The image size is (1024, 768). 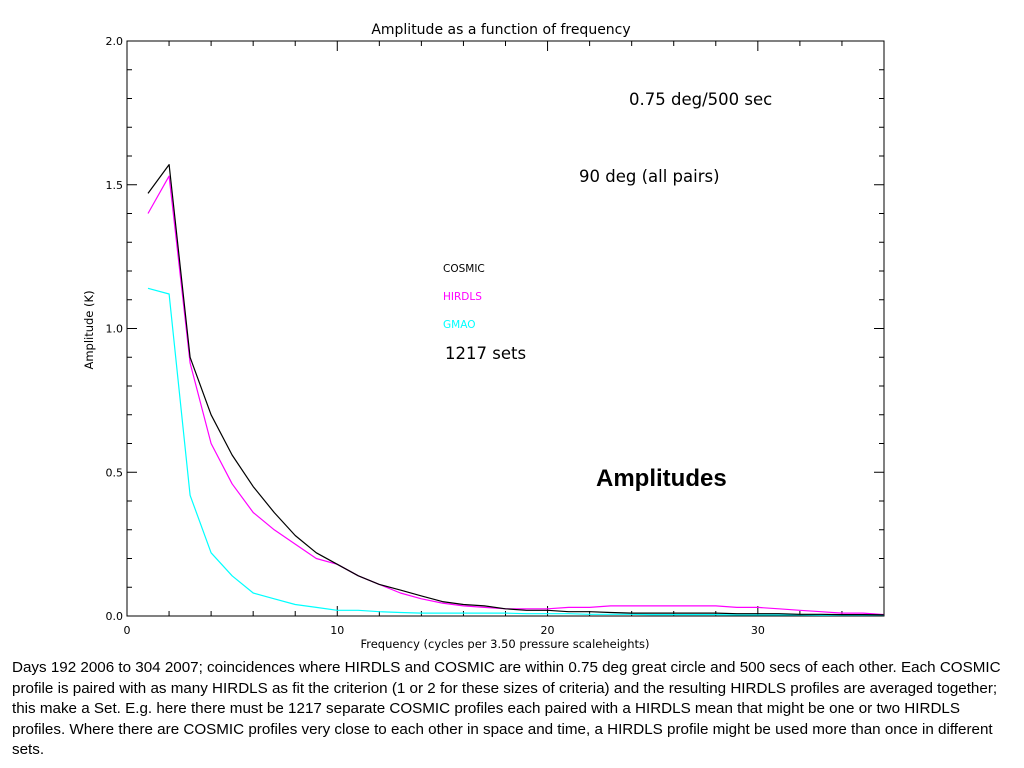 What do you see at coordinates (115, 329) in the screenshot?
I see `y-tick-label: 1.0` at bounding box center [115, 329].